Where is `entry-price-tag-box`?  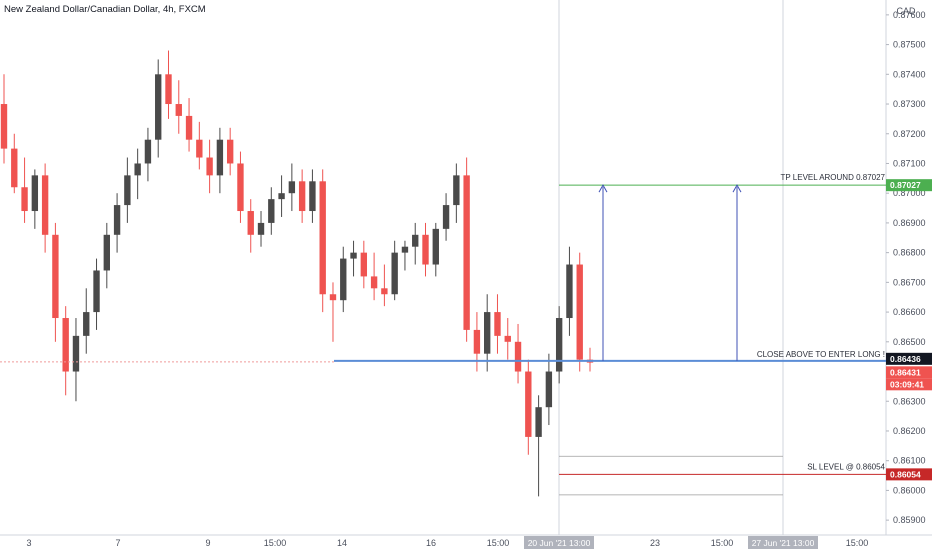 entry-price-tag-box is located at coordinates (909, 358).